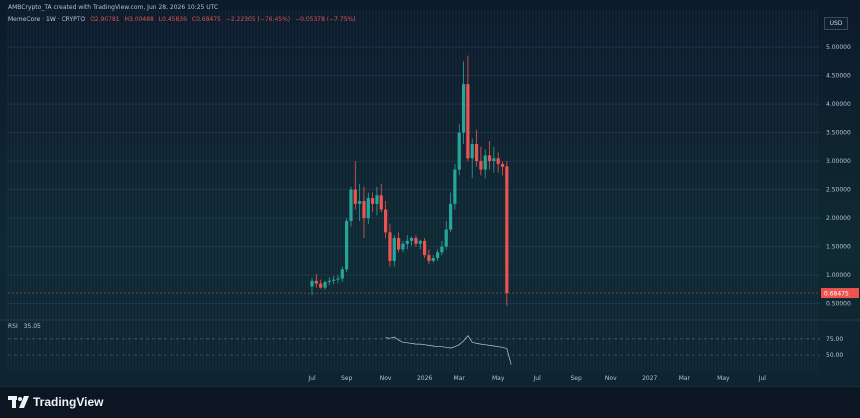 The image size is (860, 418). Describe the element at coordinates (836, 23) in the screenshot. I see `currency-button: USD` at that location.